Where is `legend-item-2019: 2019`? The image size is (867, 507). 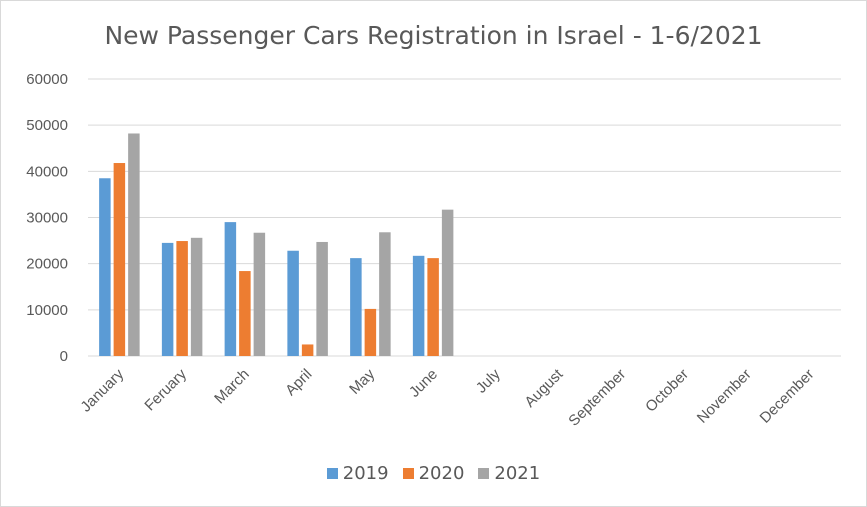 legend-item-2019: 2019 is located at coordinates (357, 473).